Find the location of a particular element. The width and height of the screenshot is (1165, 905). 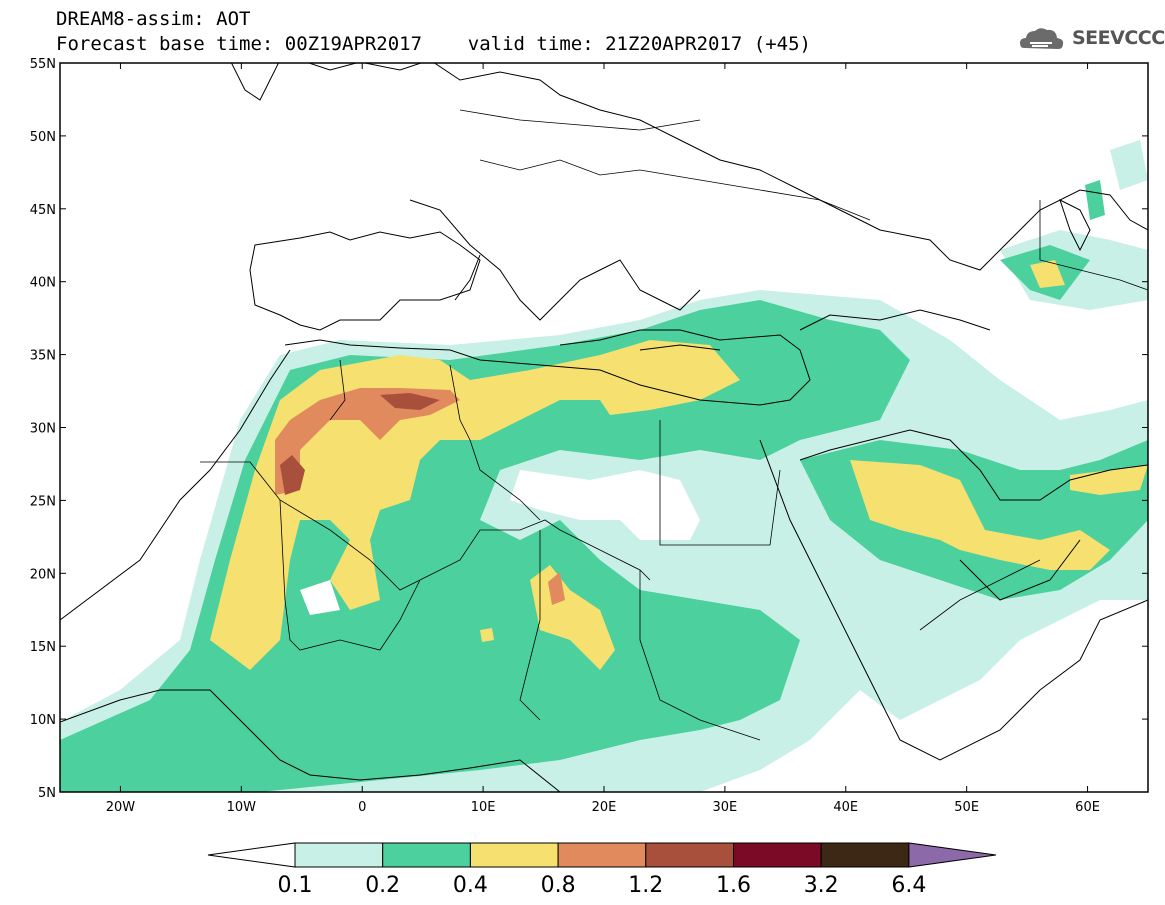

colorbar-label: 0.4 is located at coordinates (470, 885).